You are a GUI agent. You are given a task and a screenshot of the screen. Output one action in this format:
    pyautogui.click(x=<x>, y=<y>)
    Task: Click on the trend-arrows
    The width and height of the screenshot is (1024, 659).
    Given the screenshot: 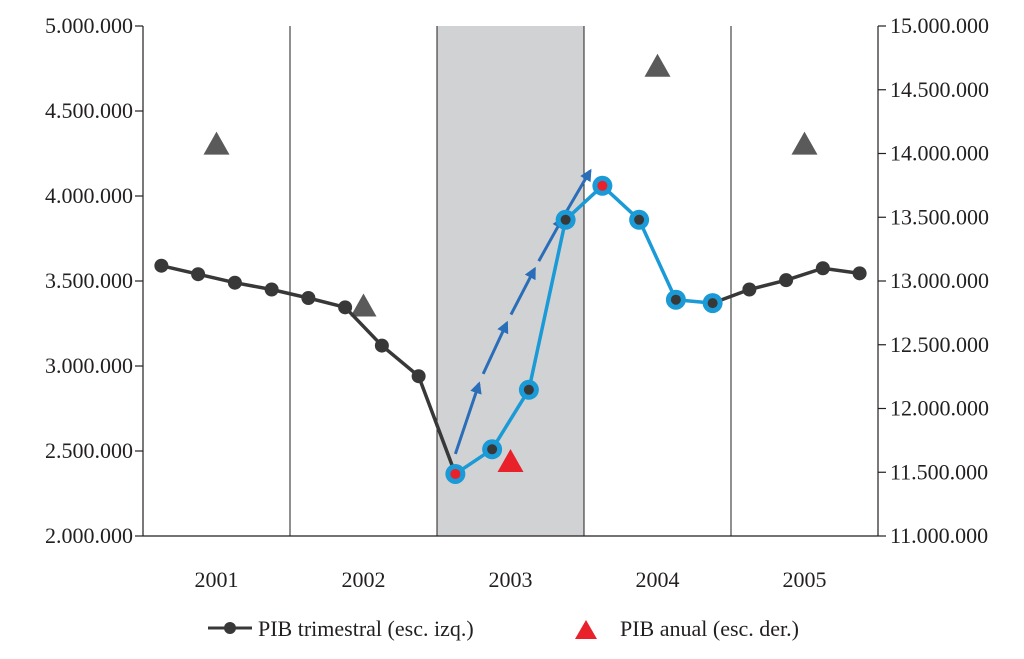 What is the action you would take?
    pyautogui.click(x=522, y=311)
    